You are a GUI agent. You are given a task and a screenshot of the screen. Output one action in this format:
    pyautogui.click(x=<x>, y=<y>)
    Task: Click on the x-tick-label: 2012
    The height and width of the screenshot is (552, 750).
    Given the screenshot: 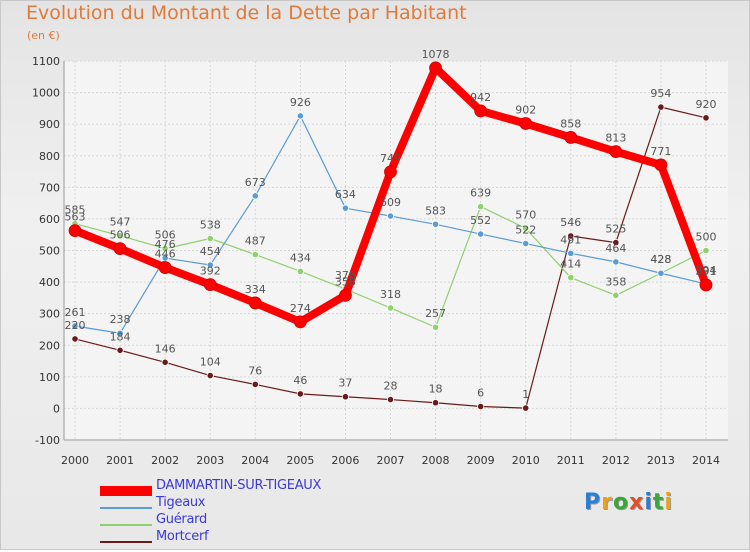 What is the action you would take?
    pyautogui.click(x=616, y=460)
    